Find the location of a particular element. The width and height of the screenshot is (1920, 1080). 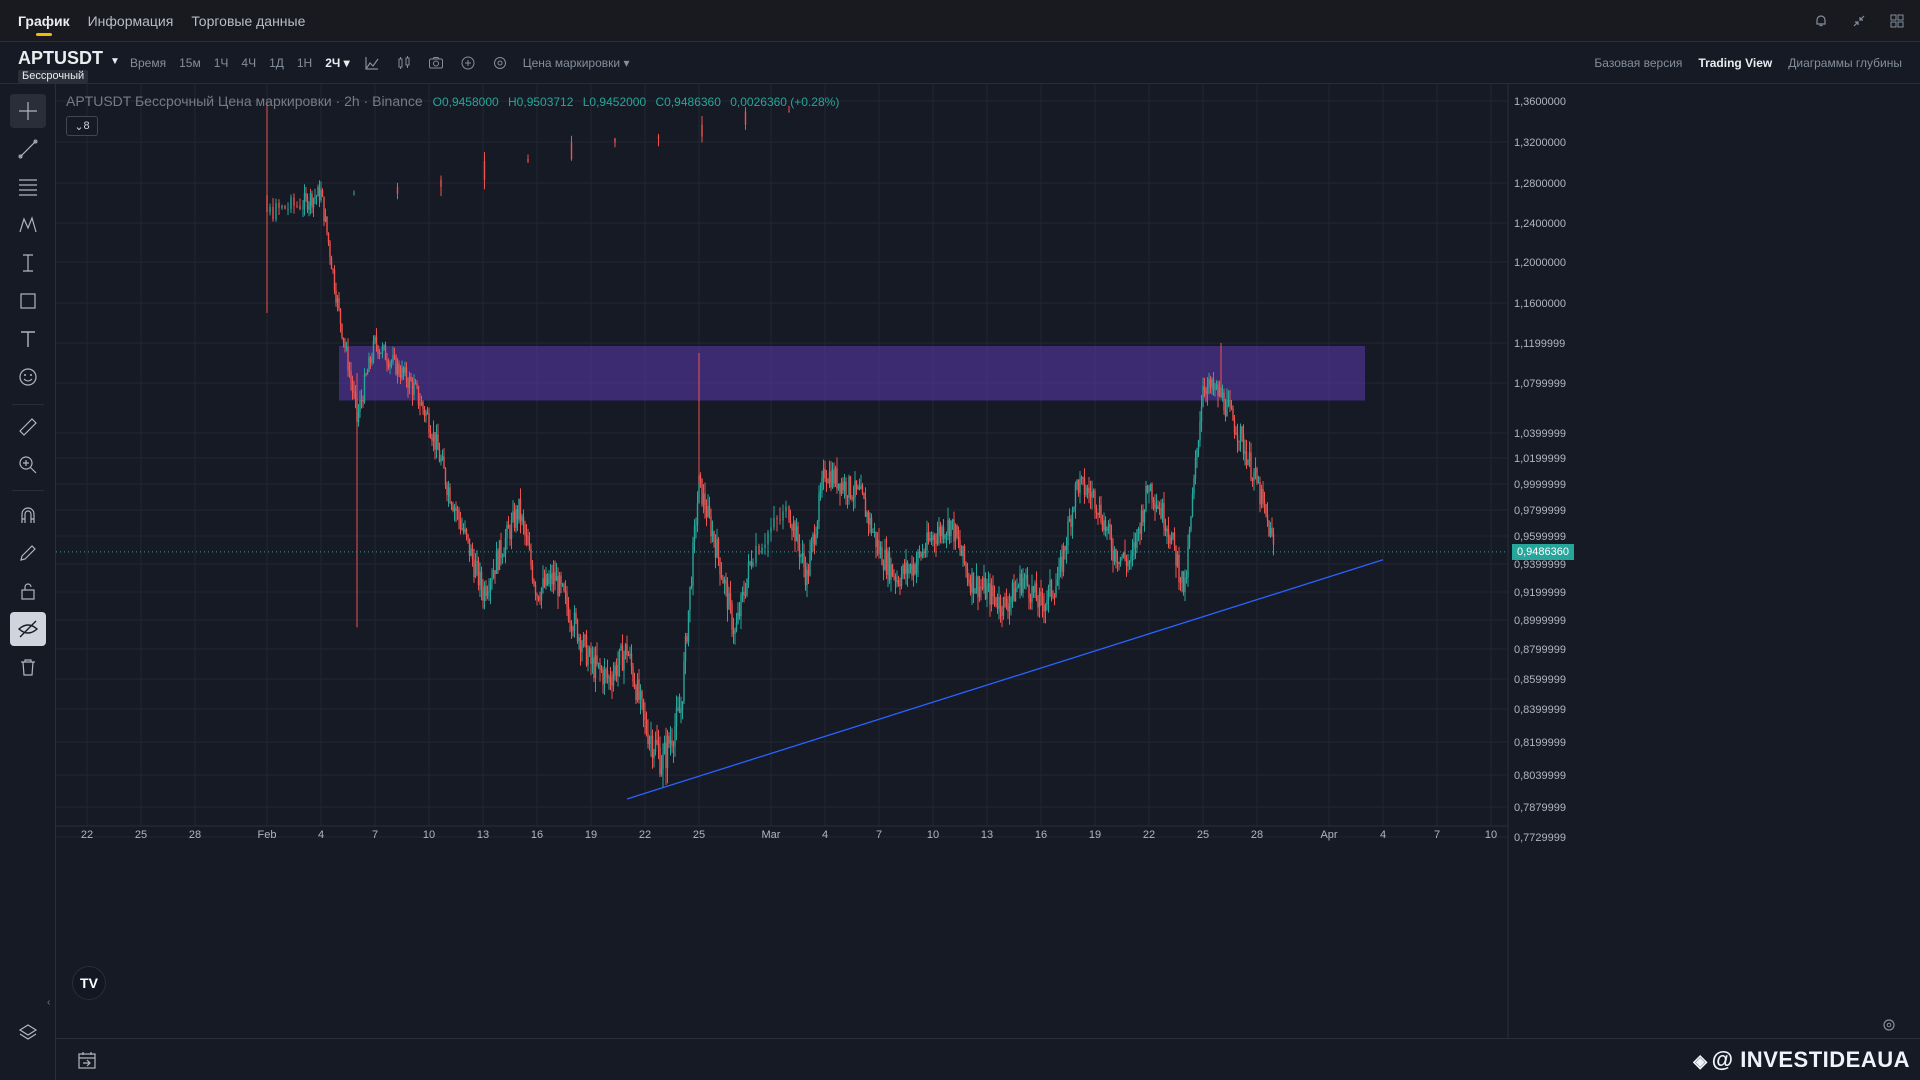

pencil-lock-icon is located at coordinates (28, 553).